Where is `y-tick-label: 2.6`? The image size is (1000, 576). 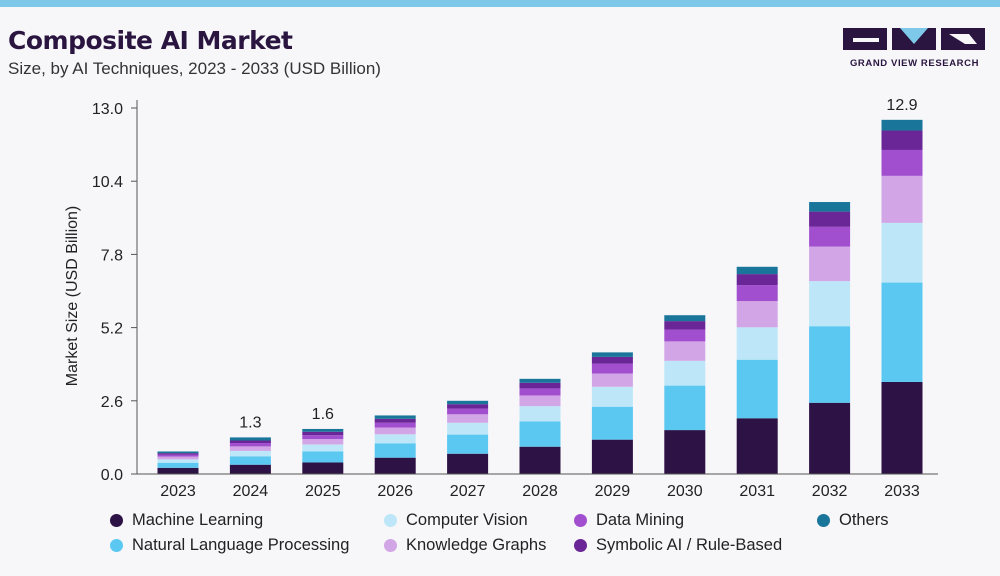
y-tick-label: 2.6 is located at coordinates (112, 402).